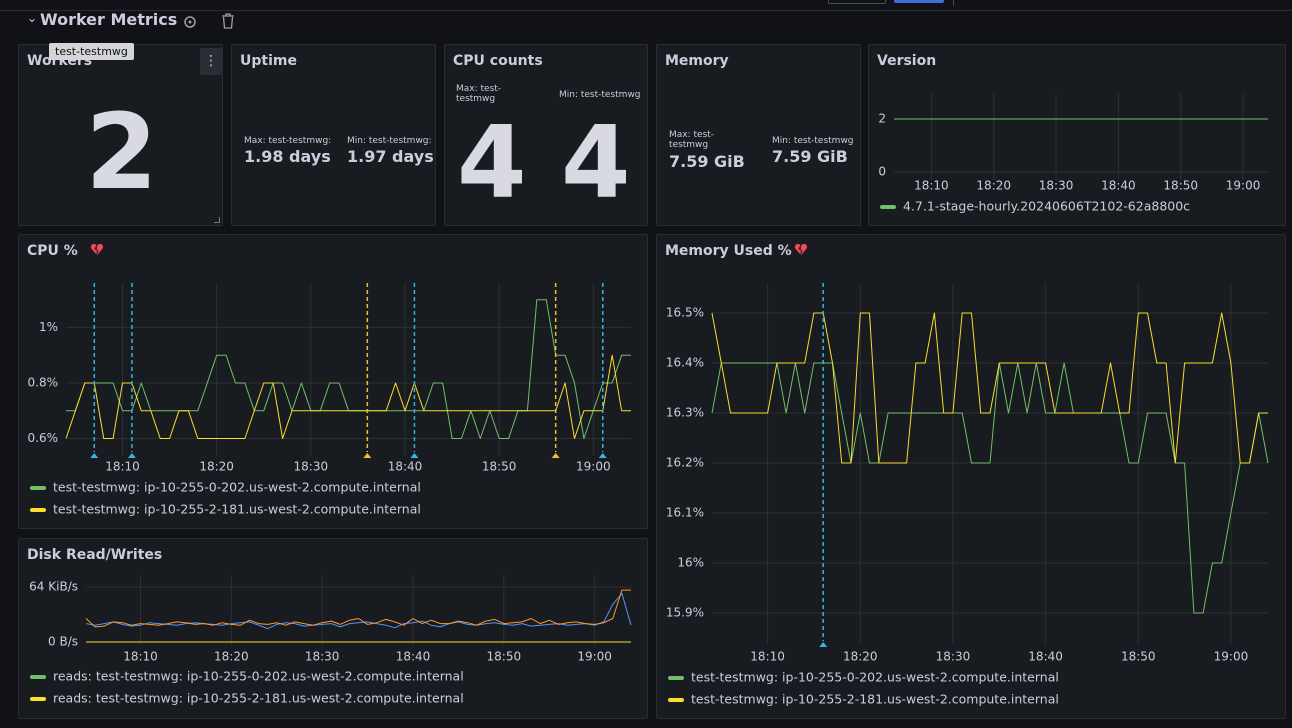 The height and width of the screenshot is (728, 1292). I want to click on y-tick-label: 16.2%, so click(685, 463).